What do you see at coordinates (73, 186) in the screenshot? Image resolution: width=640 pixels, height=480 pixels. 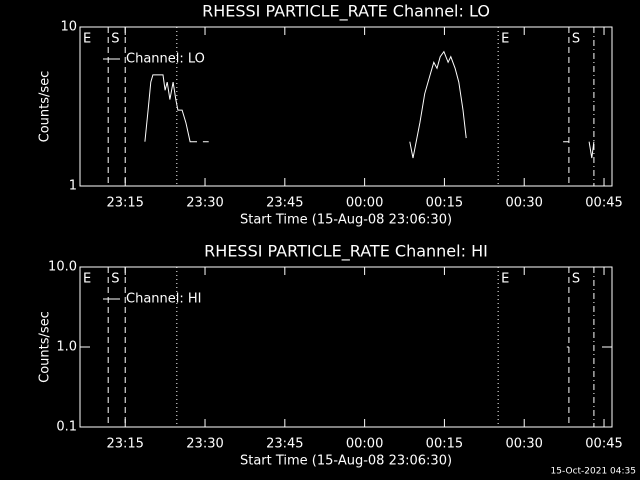 I see `y-tick-label: 1` at bounding box center [73, 186].